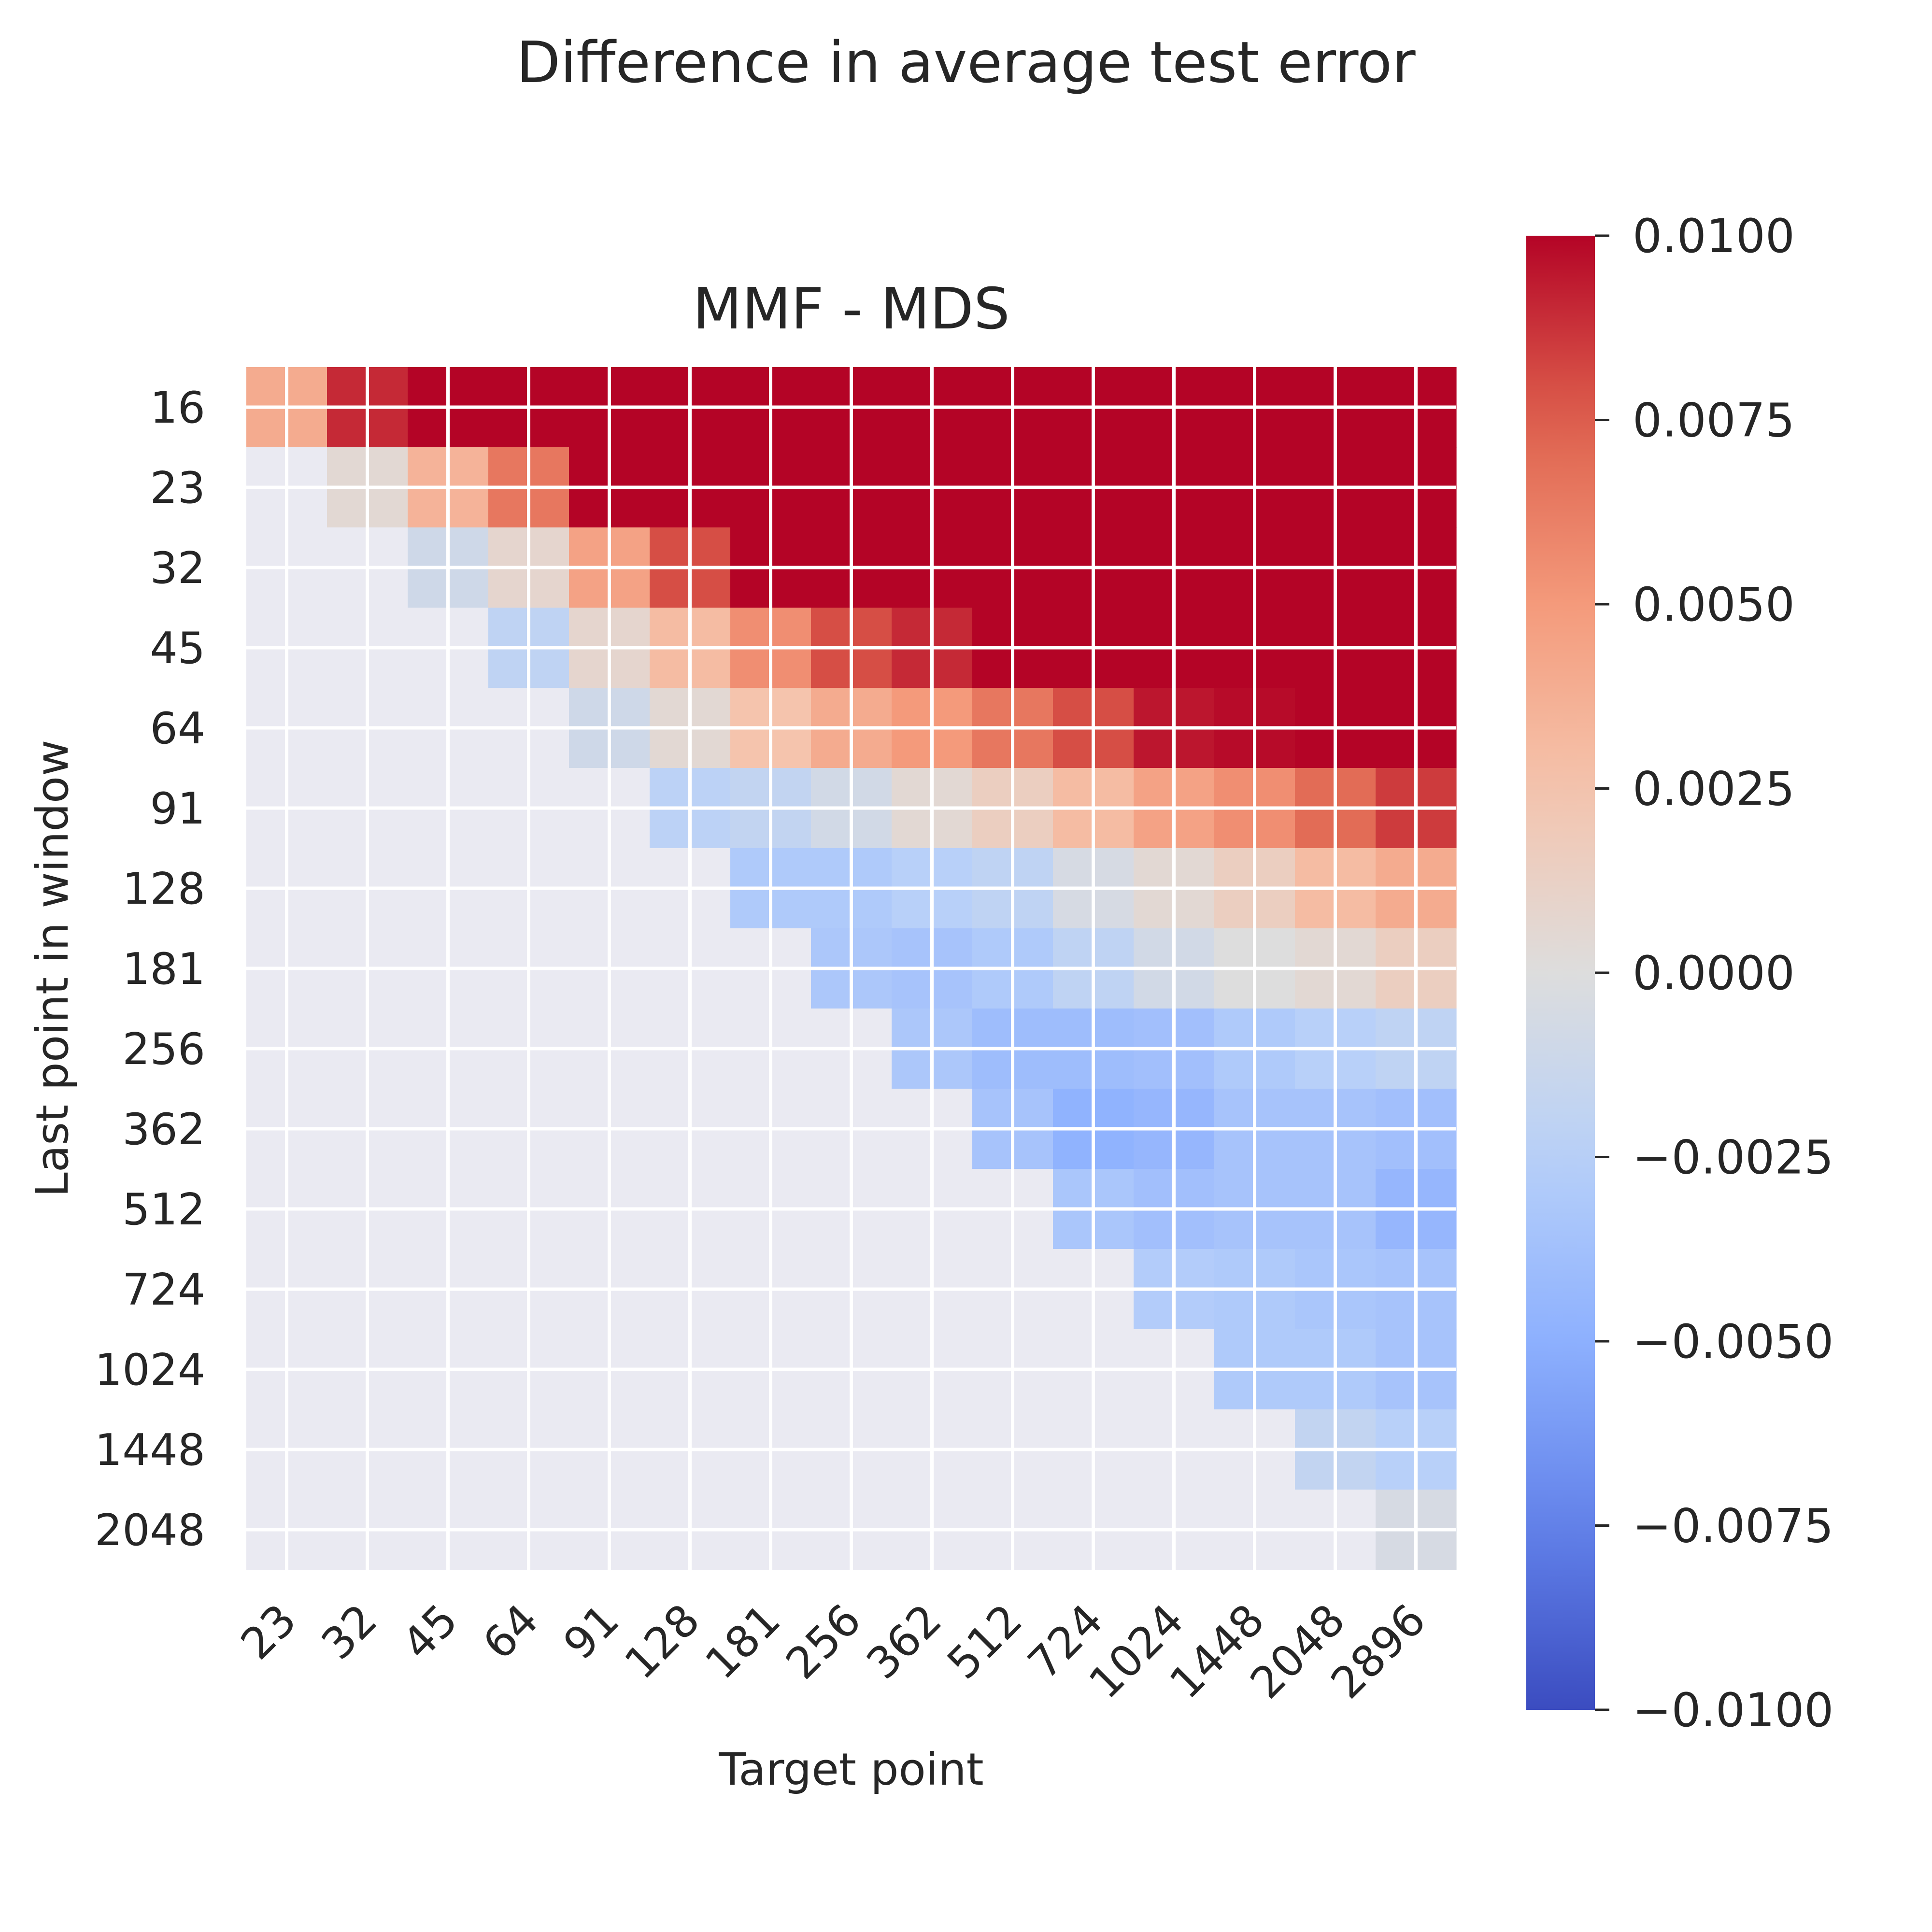 This screenshot has width=1932, height=1932. Describe the element at coordinates (268, 1631) in the screenshot. I see `x-tick-label: 23` at that location.